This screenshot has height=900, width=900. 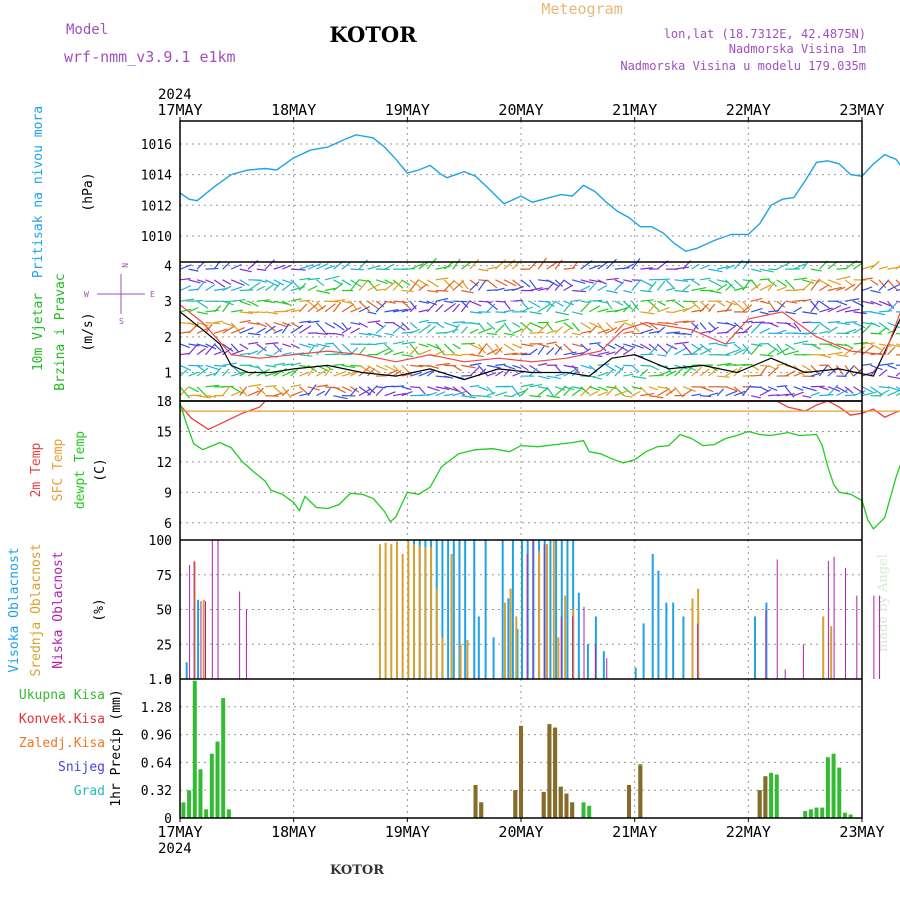 What do you see at coordinates (152, 294) in the screenshot?
I see `compass-e: E` at bounding box center [152, 294].